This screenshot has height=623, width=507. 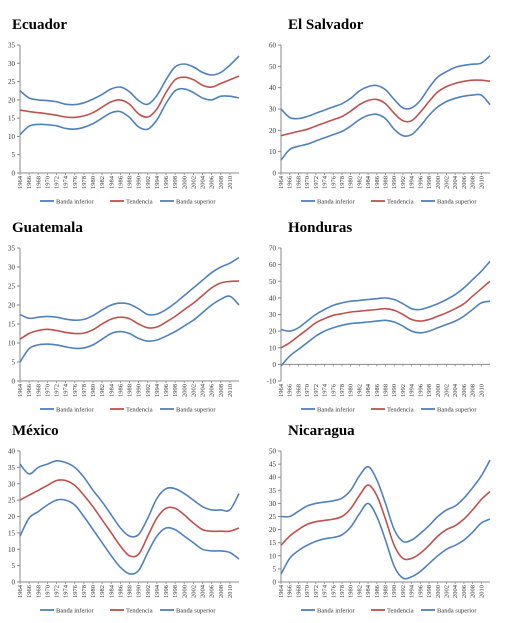 I want to click on y-tick-label: 25, so click(x=273, y=517).